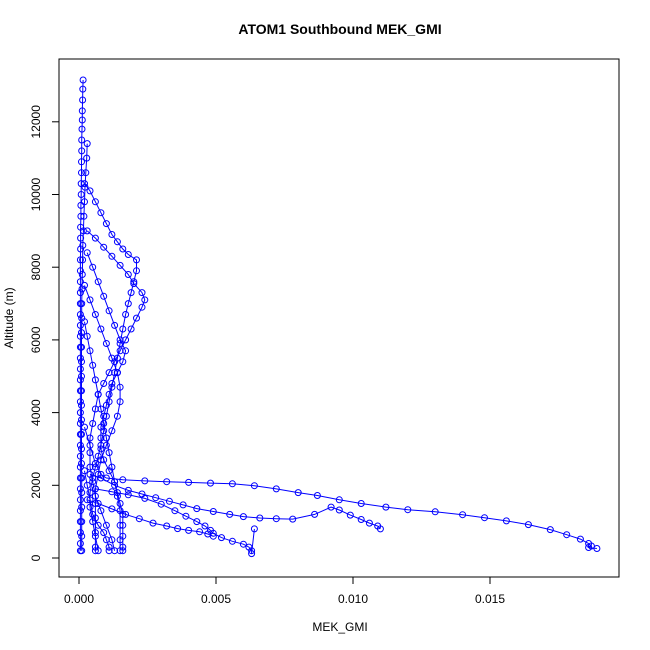 The height and width of the screenshot is (650, 650). I want to click on x-tick-label: 0.005, so click(216, 599).